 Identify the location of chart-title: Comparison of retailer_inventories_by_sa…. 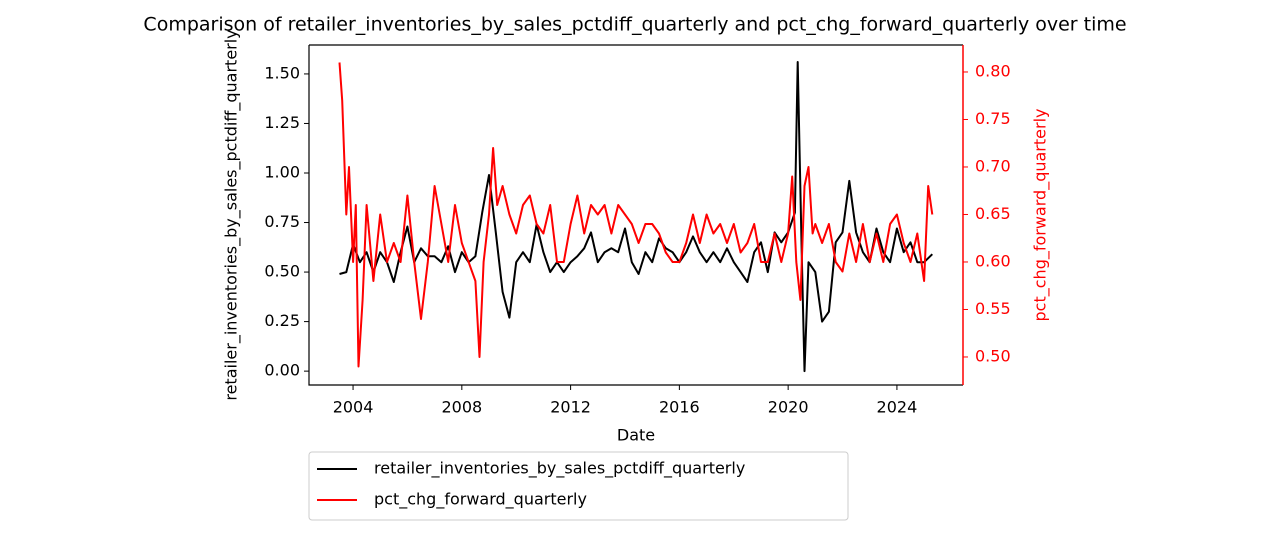
(634, 25).